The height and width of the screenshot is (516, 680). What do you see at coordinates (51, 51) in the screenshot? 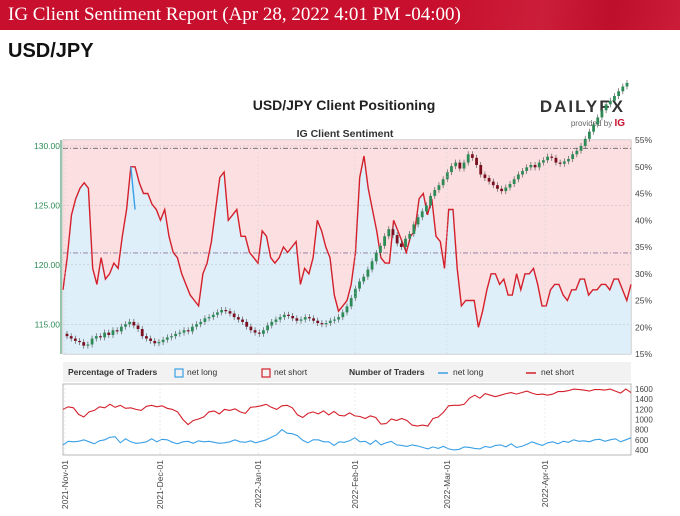
I see `currency-pair-heading: USD/JPY` at bounding box center [51, 51].